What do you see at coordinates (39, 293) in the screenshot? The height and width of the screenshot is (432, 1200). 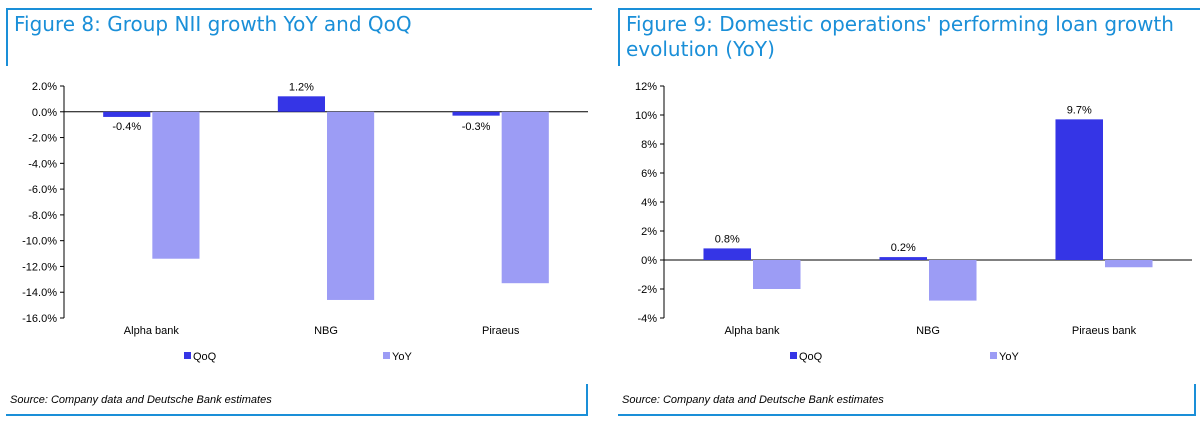 I see `y-tick-label: -14.0%` at bounding box center [39, 293].